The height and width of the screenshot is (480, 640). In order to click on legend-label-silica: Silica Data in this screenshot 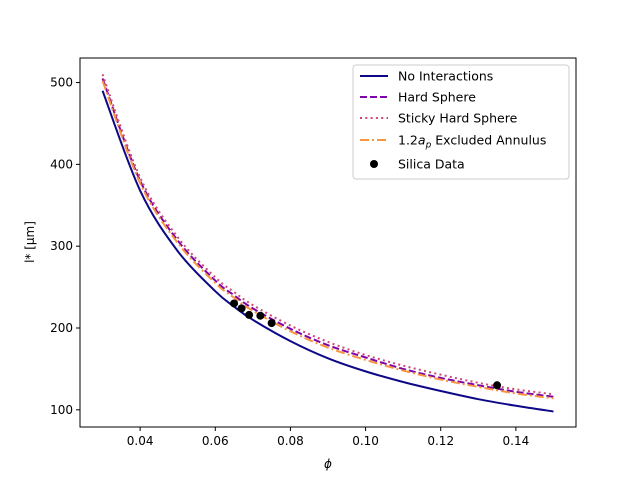, I will do `click(431, 164)`.